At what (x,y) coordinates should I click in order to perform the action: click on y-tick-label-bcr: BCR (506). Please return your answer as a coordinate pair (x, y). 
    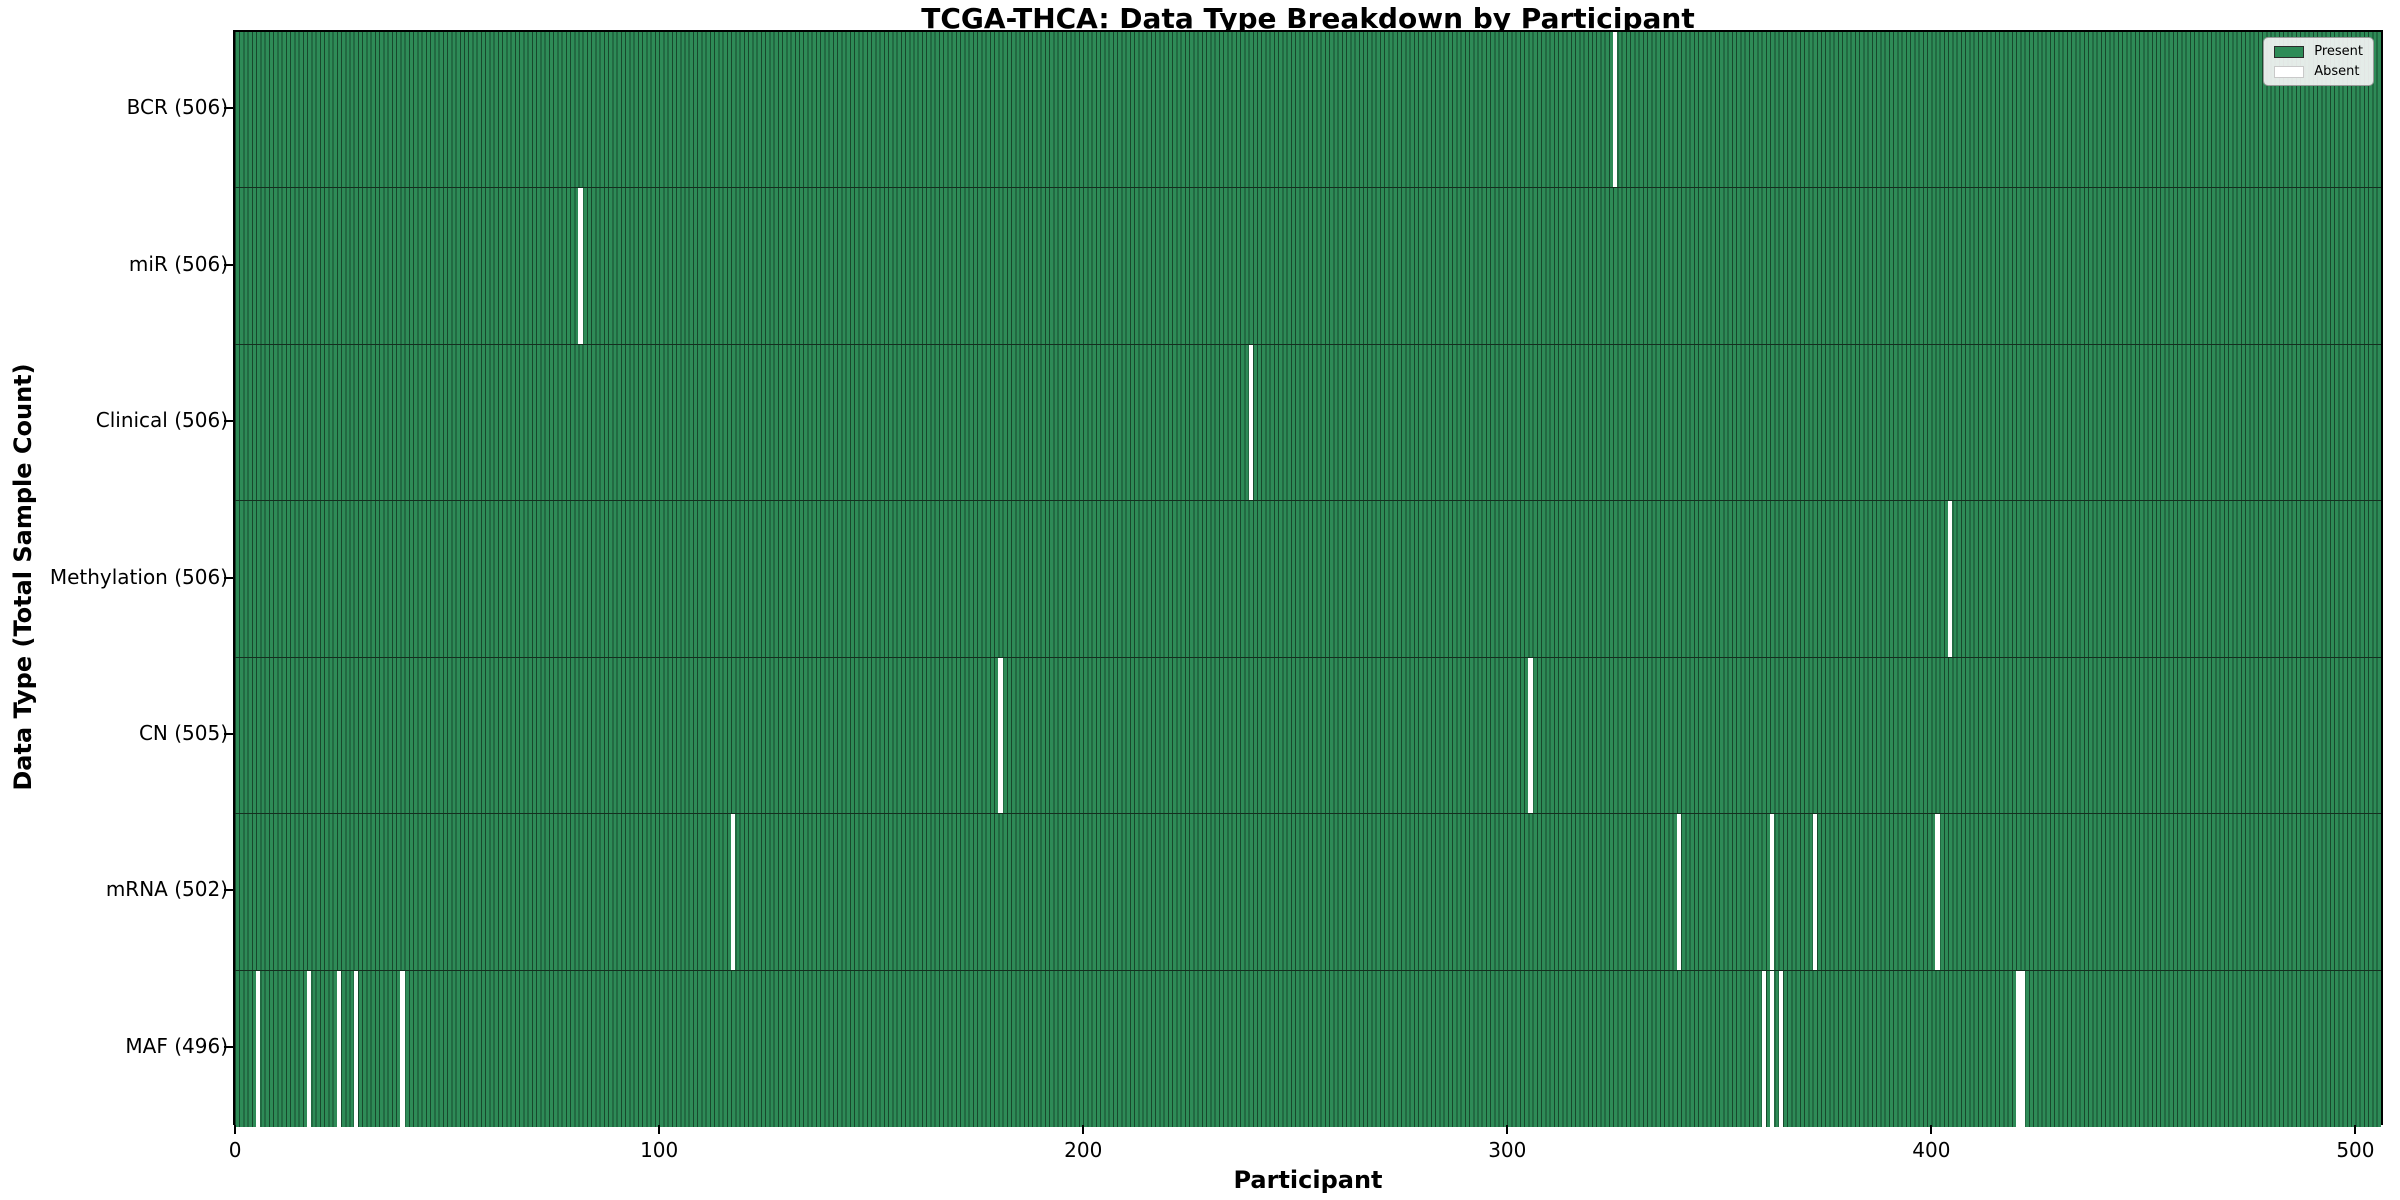
    Looking at the image, I should click on (177, 107).